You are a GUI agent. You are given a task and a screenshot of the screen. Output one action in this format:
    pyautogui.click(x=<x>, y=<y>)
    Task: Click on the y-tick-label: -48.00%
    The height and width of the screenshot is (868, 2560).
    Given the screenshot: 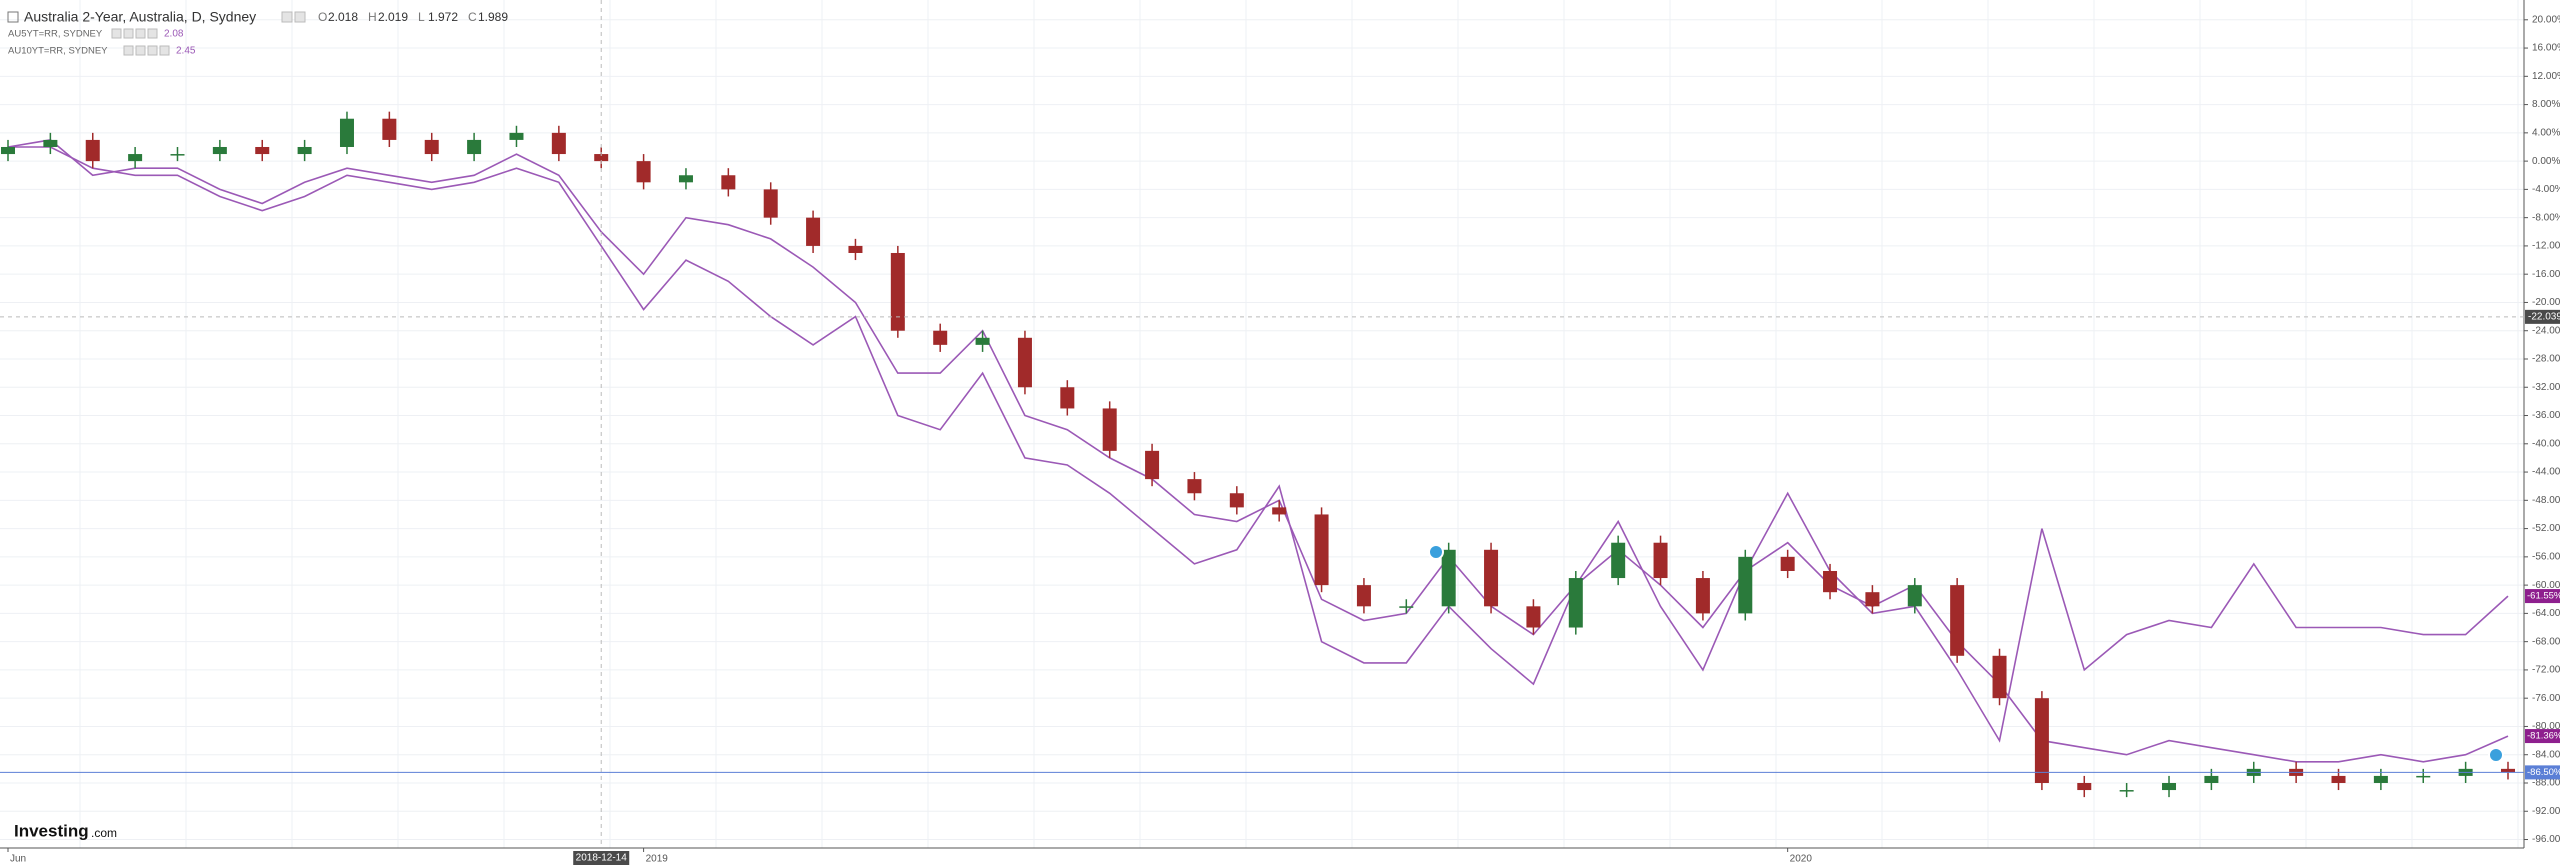 What is the action you would take?
    pyautogui.click(x=2546, y=500)
    